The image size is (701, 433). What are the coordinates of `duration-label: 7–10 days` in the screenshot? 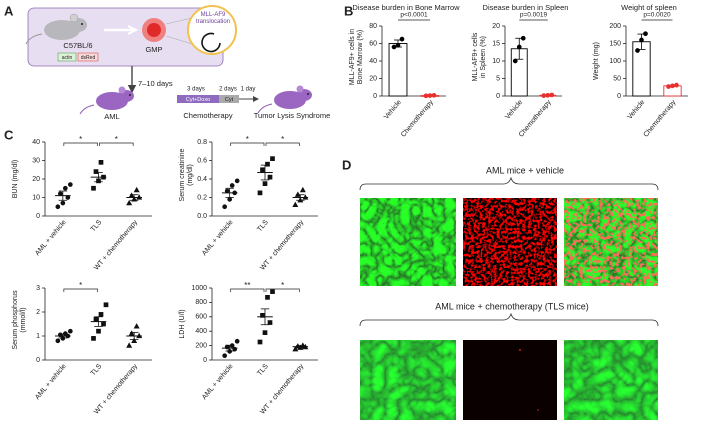 It's located at (155, 83).